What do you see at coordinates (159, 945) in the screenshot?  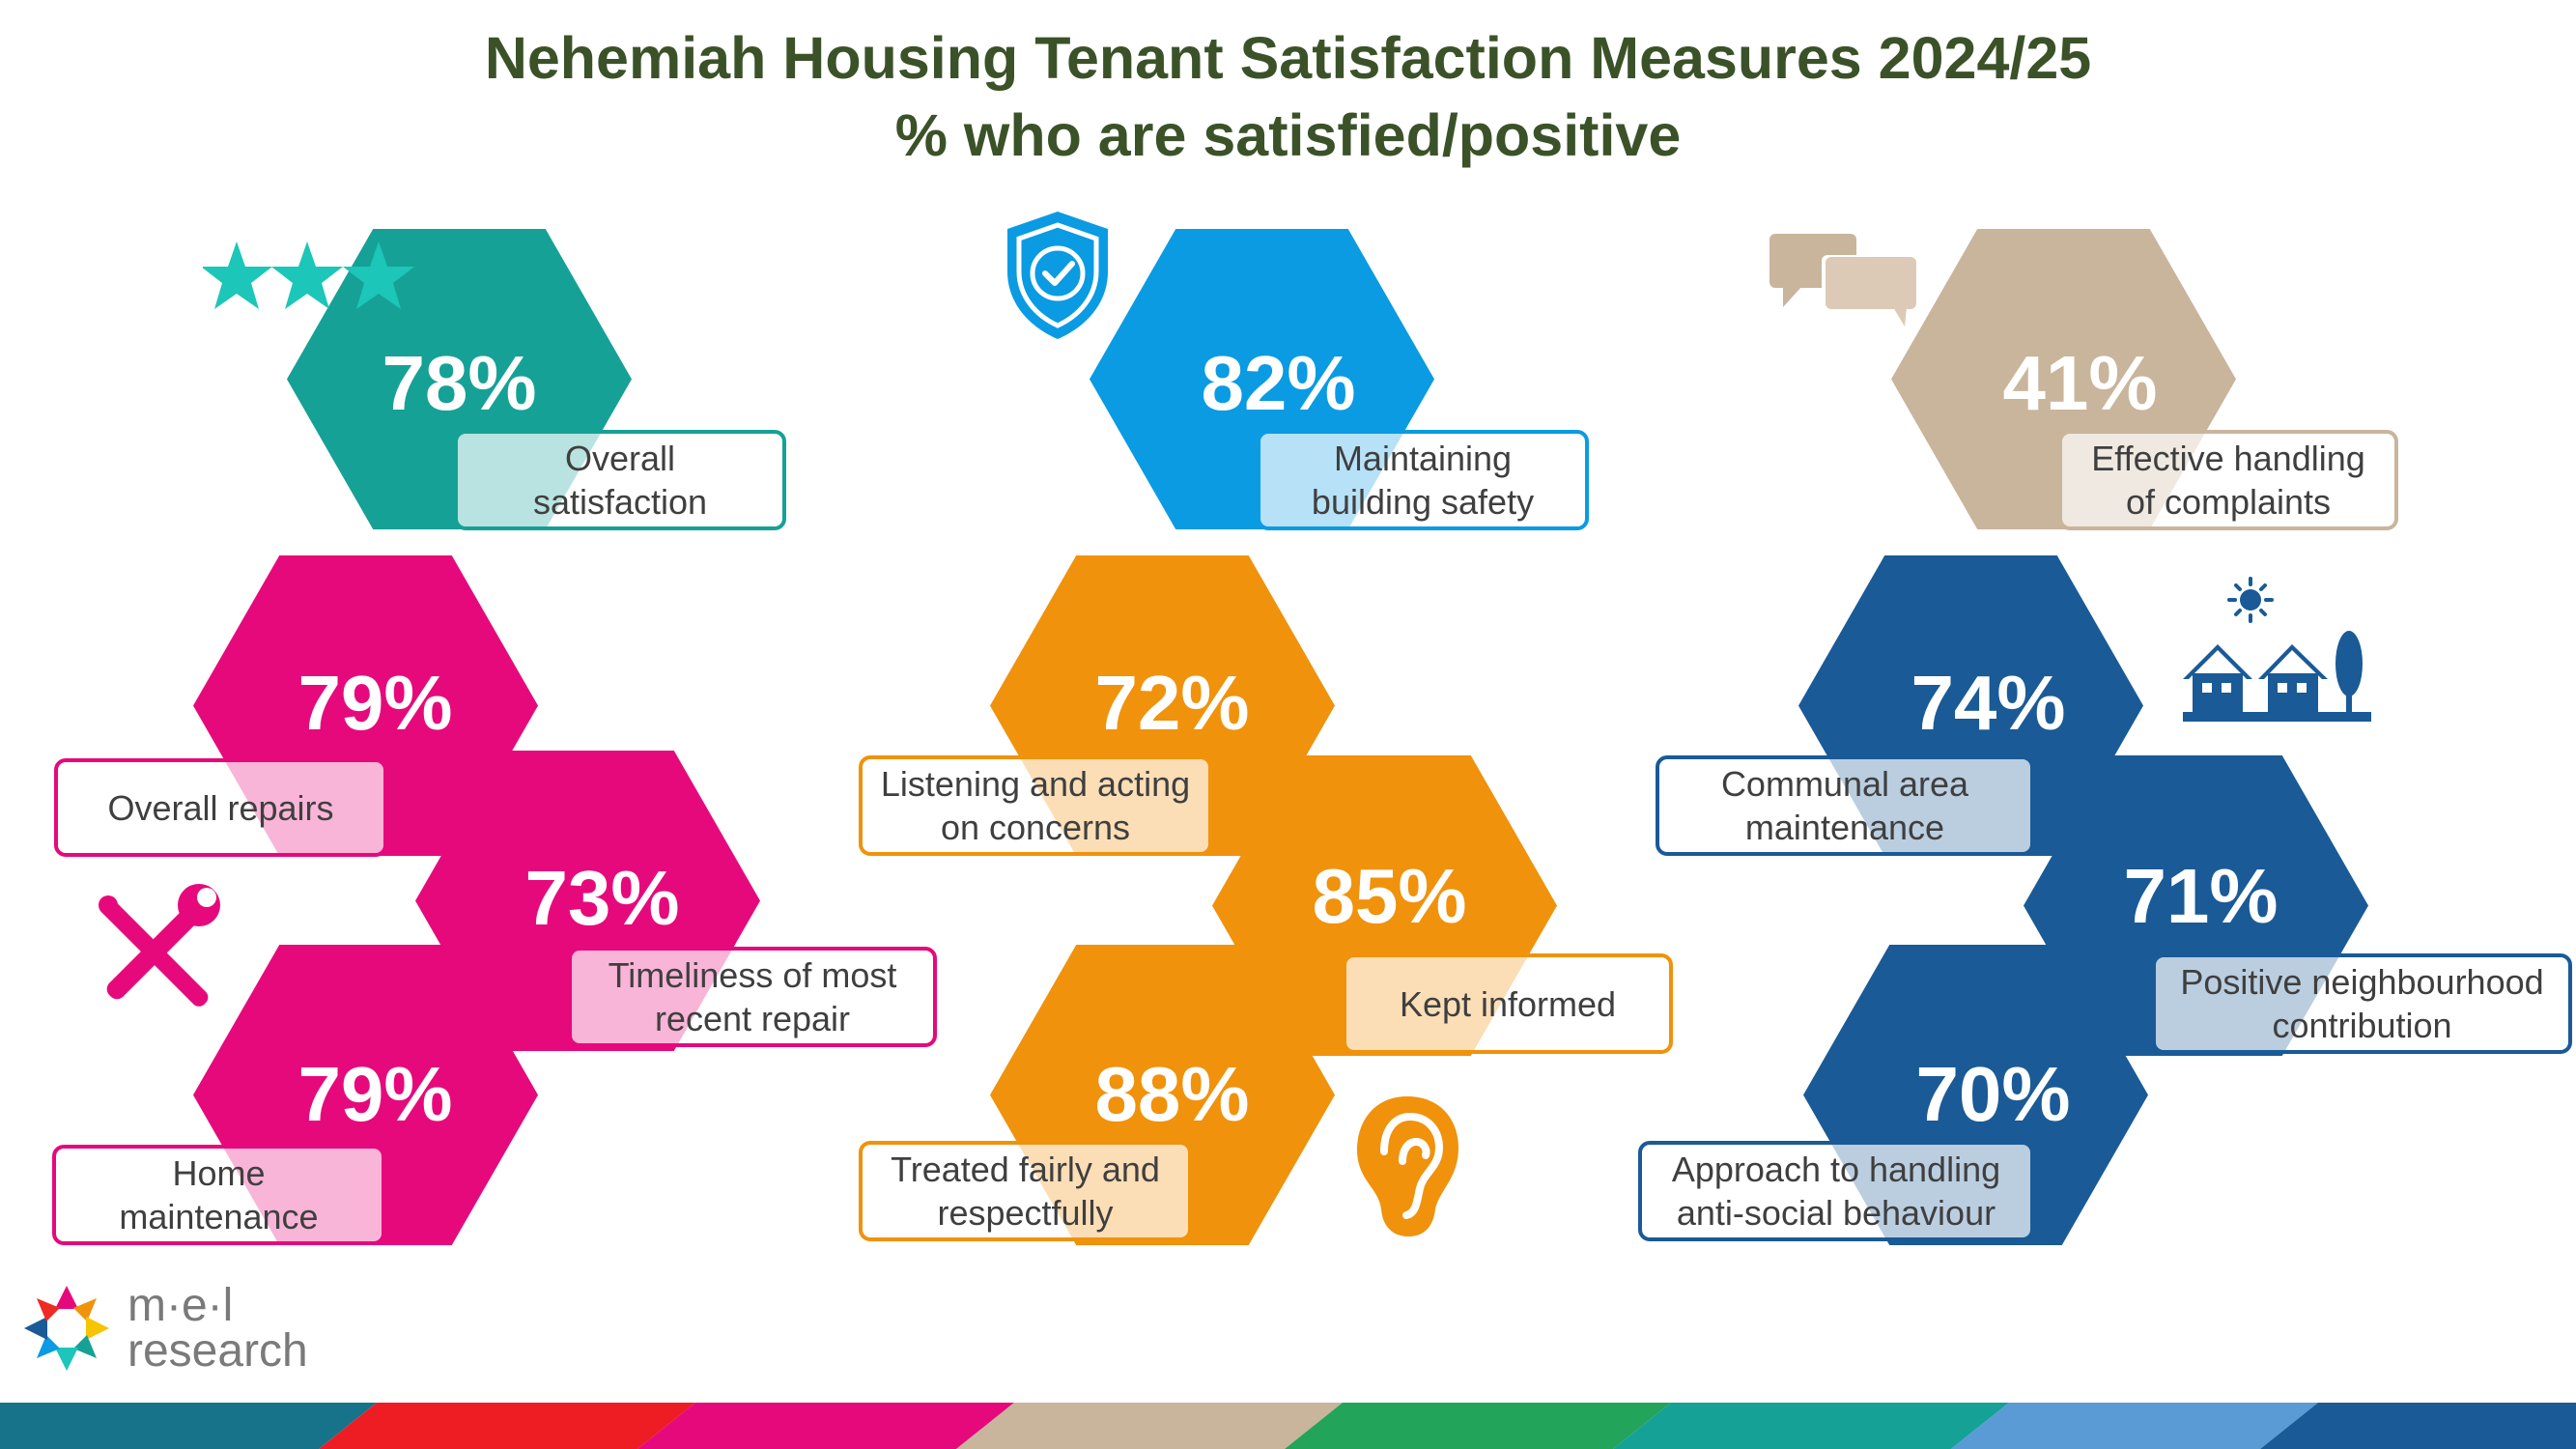 I see `tools-icon` at bounding box center [159, 945].